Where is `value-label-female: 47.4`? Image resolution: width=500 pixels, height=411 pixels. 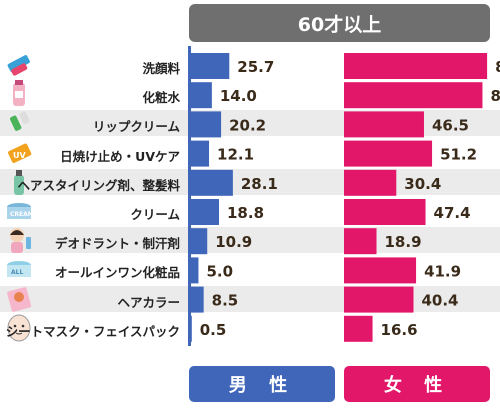 value-label-female: 47.4 is located at coordinates (452, 213).